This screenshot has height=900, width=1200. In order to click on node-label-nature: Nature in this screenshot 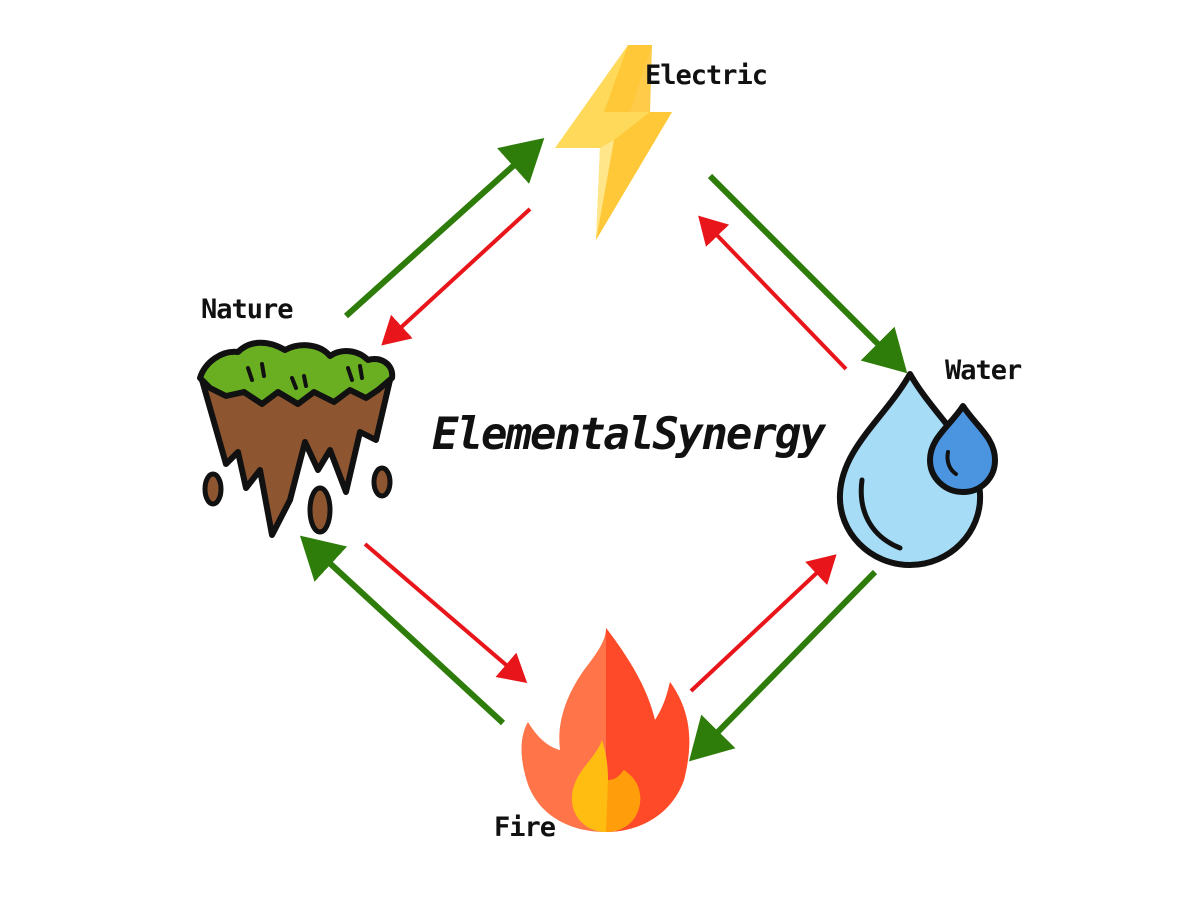, I will do `click(247, 309)`.